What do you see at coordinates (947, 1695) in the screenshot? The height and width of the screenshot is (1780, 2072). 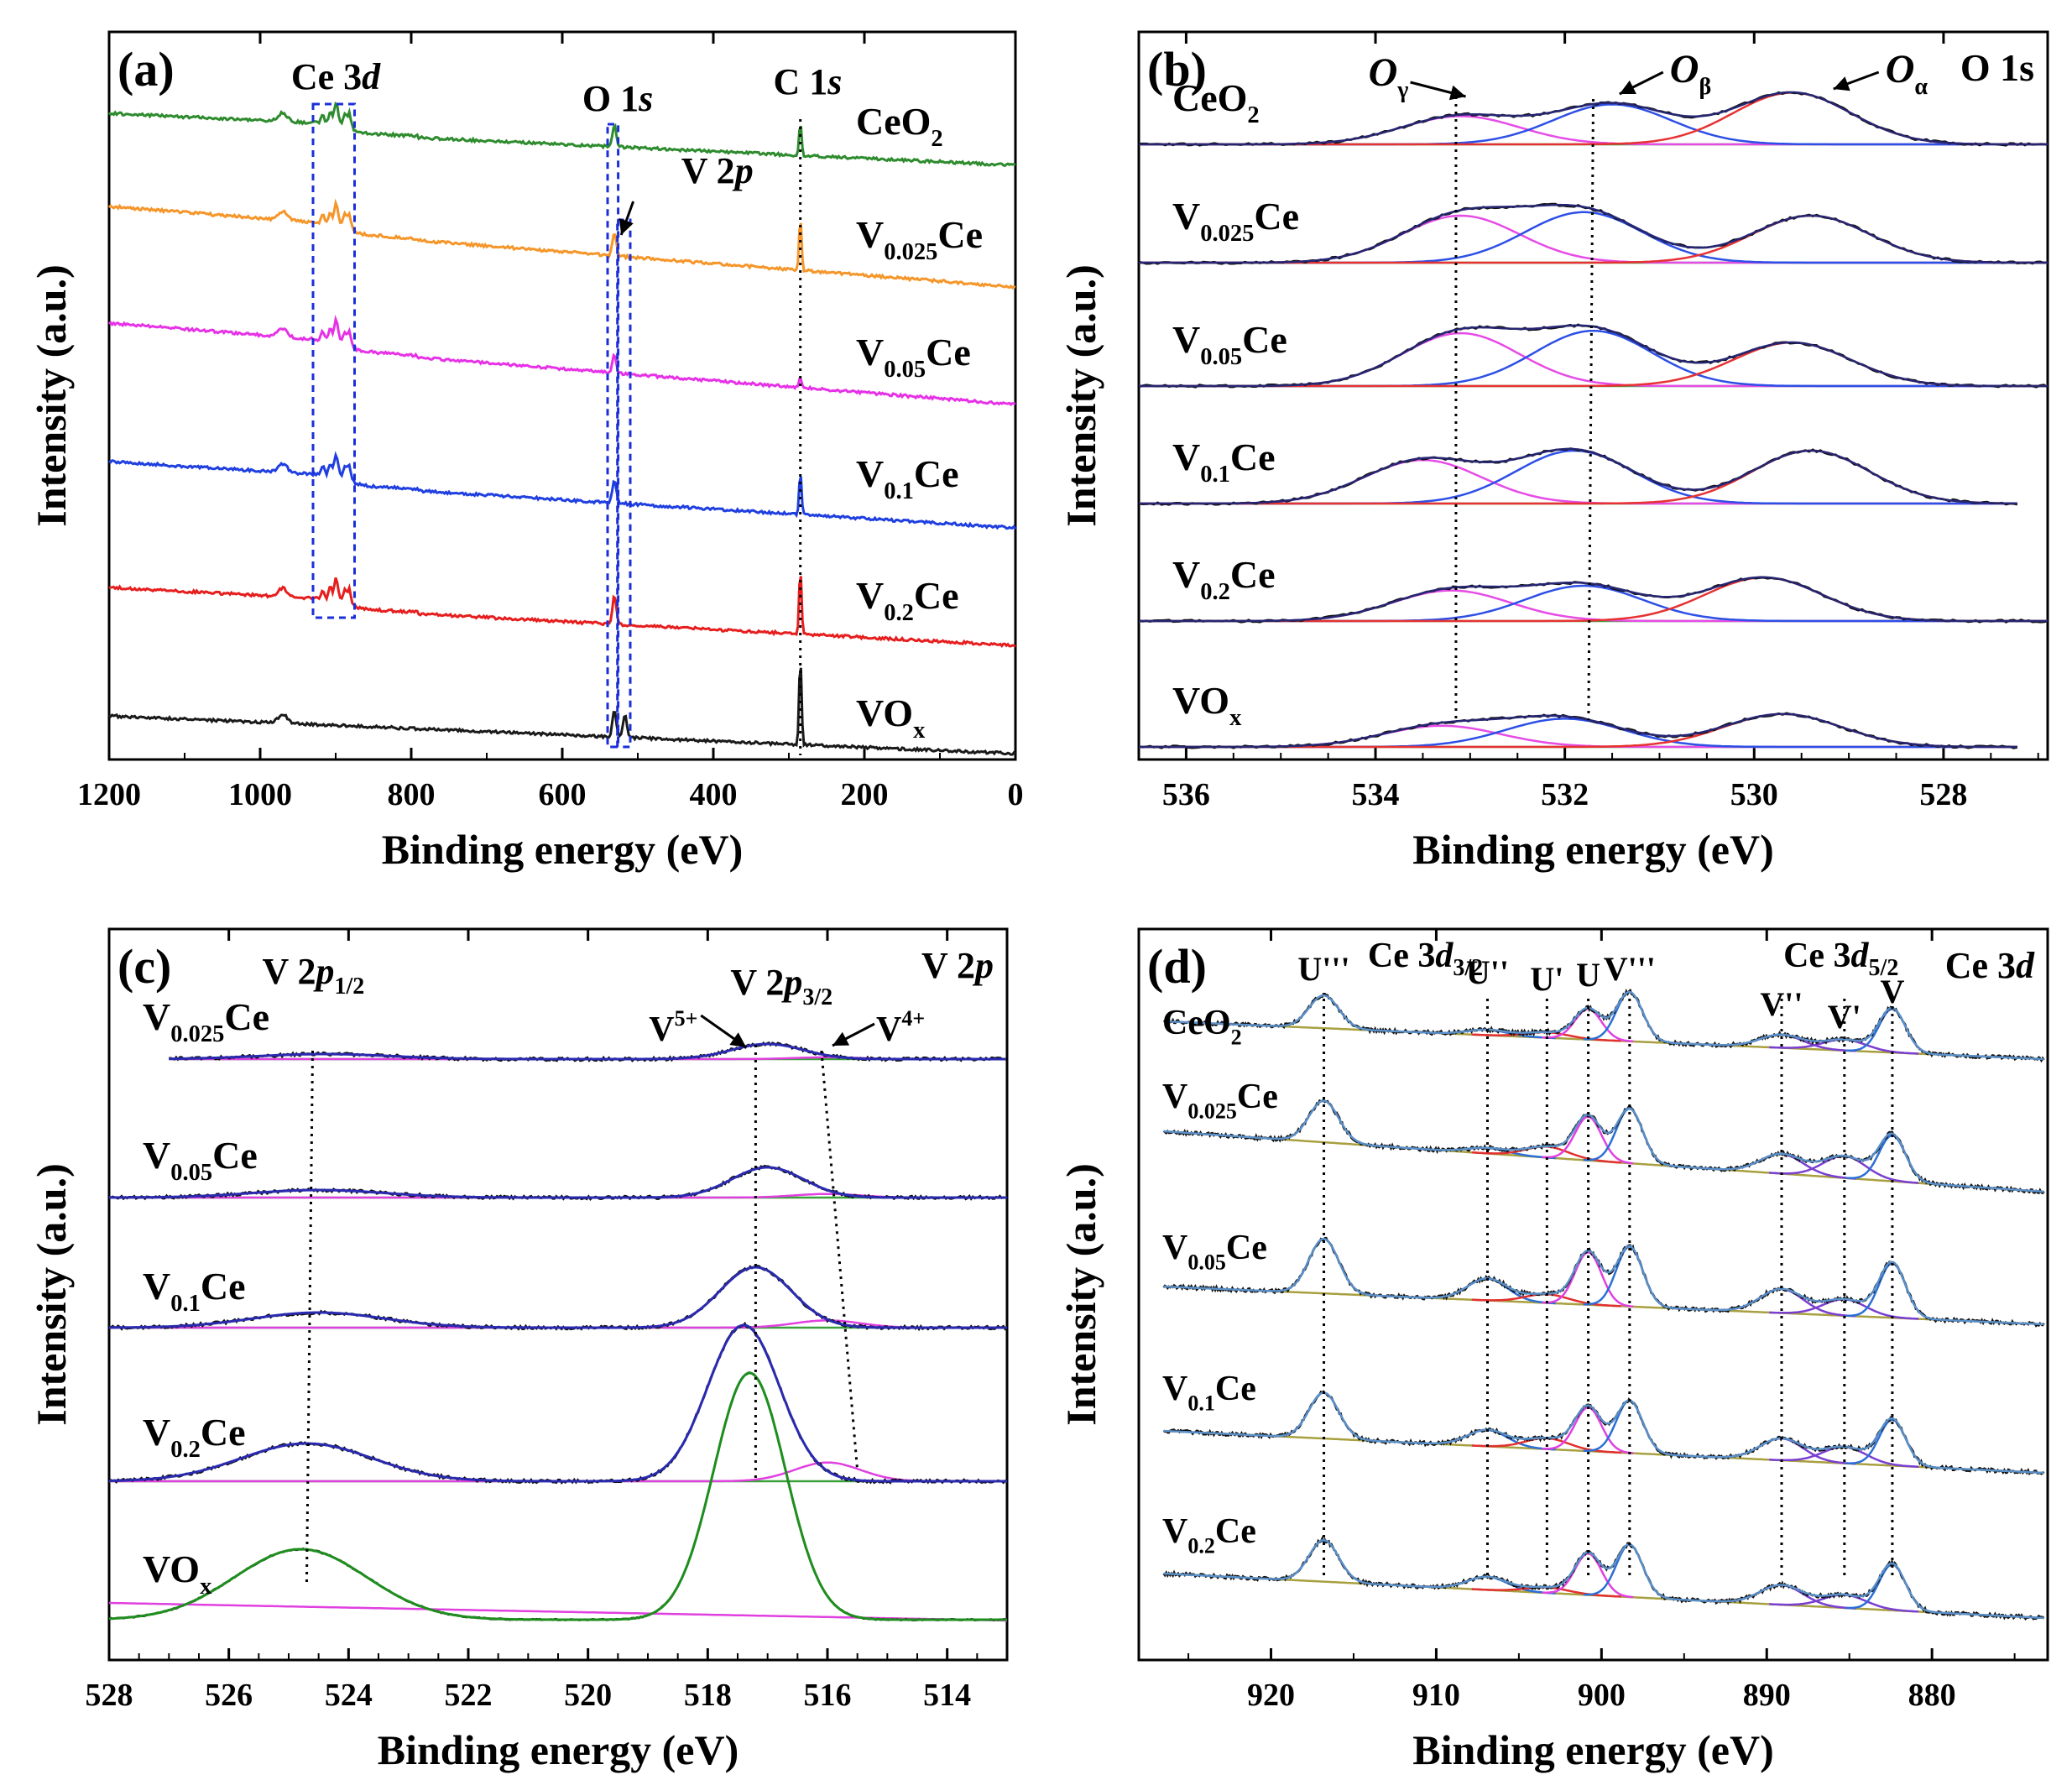 I see `x-tick-label: 514` at bounding box center [947, 1695].